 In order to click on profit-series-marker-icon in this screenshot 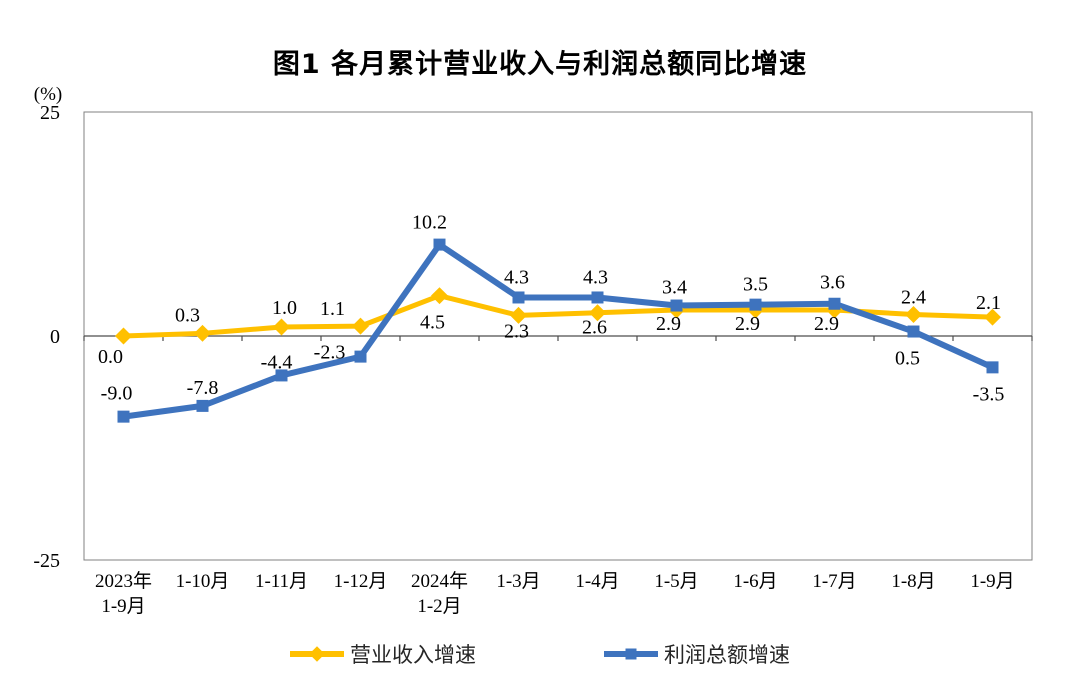, I will do `click(631, 654)`.